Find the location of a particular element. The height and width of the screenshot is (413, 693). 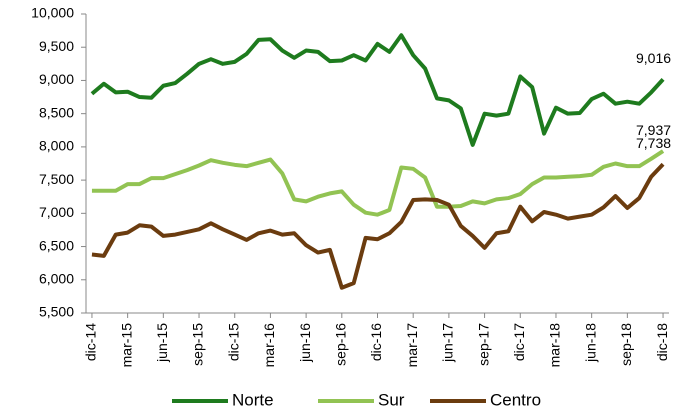

x-tick-label: dic-15 is located at coordinates (233, 342).